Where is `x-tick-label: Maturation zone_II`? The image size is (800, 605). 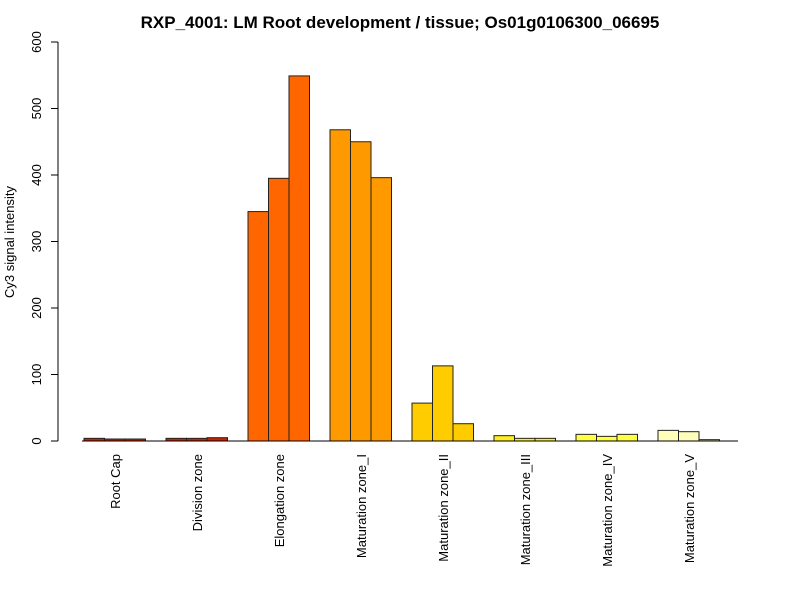
x-tick-label: Maturation zone_II is located at coordinates (443, 508).